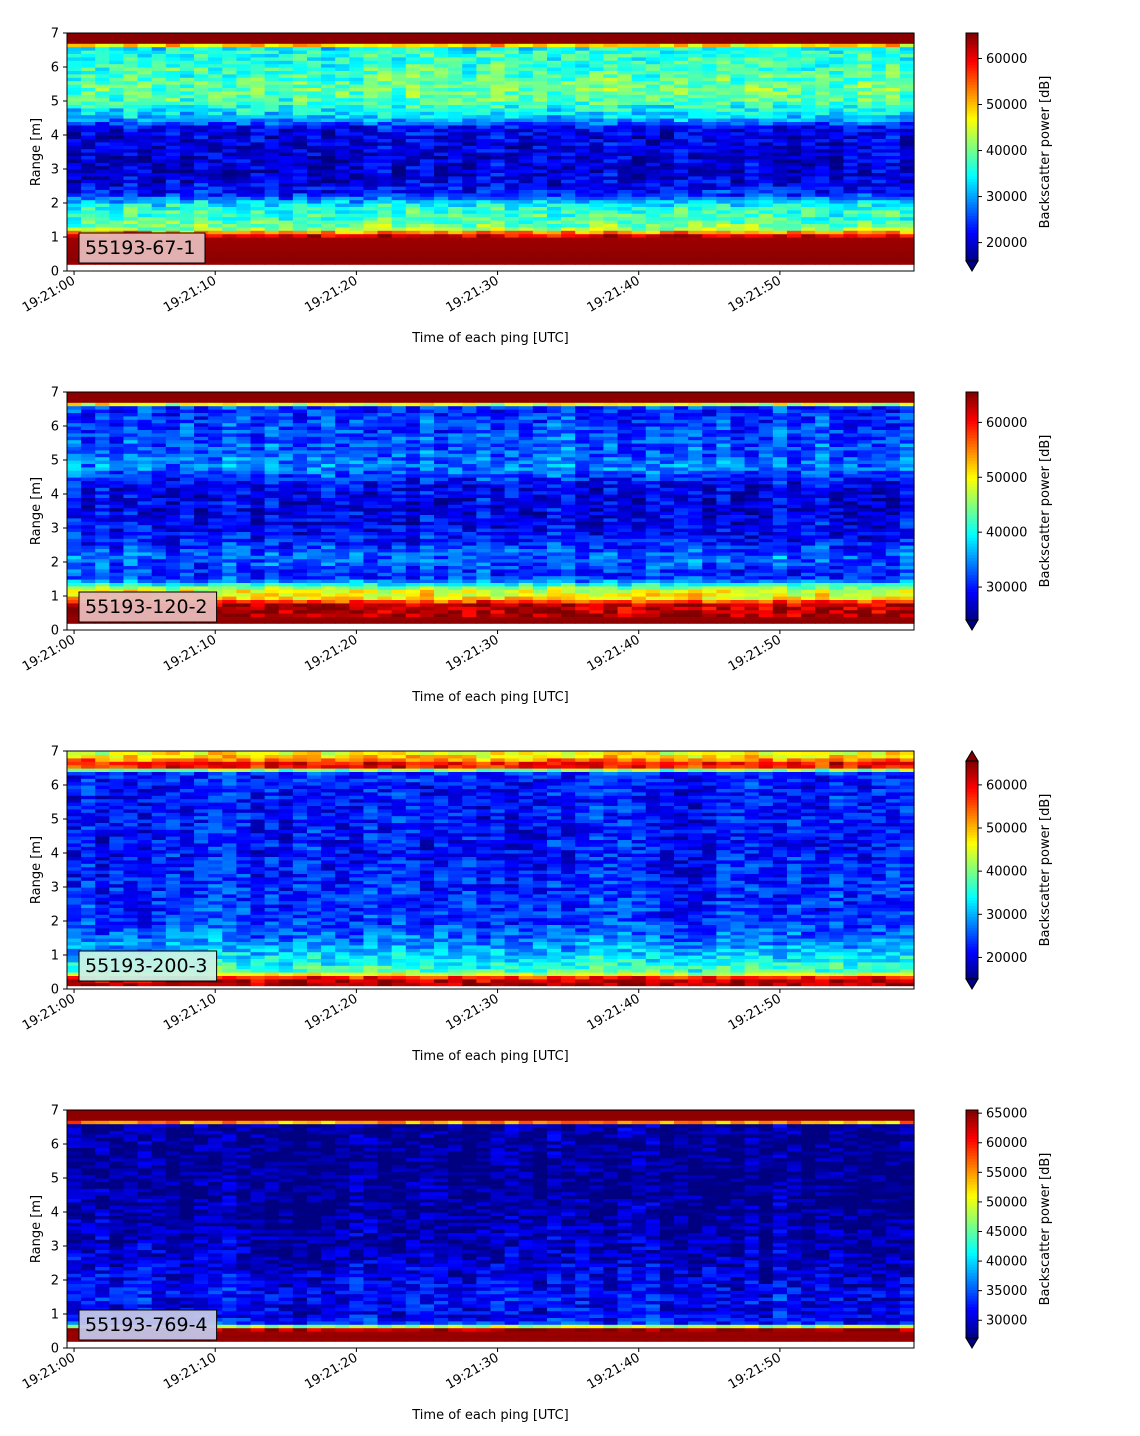 The width and height of the screenshot is (1140, 1436). I want to click on x-tick-label: 19:21:40, so click(614, 294).